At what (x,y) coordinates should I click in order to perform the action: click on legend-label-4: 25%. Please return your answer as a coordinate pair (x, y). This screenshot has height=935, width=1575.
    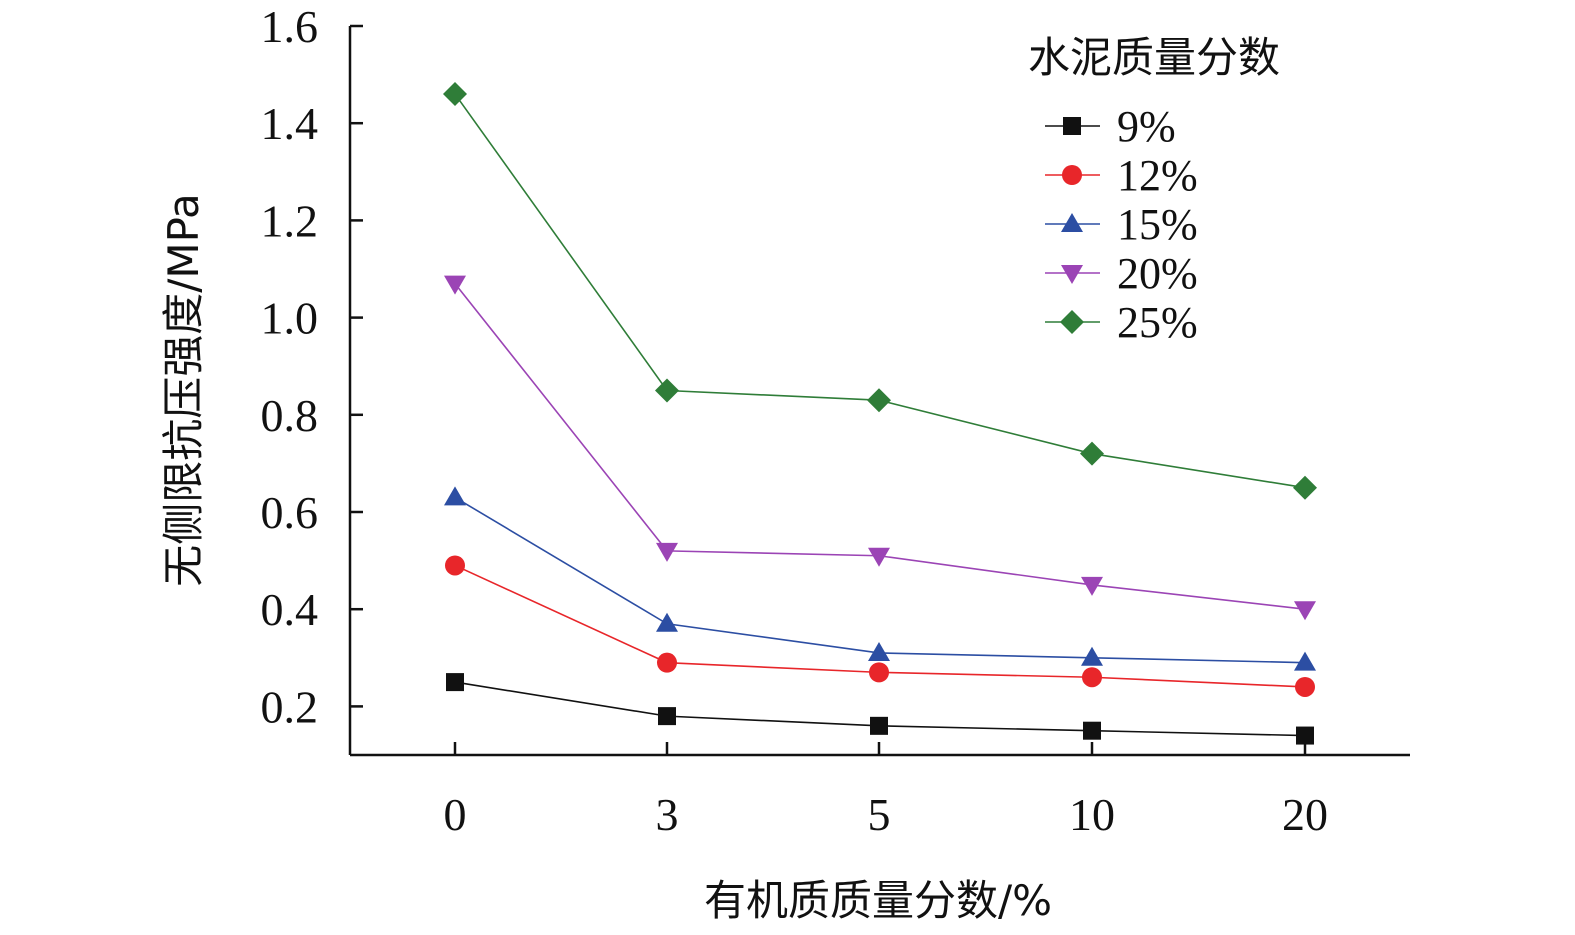
    Looking at the image, I should click on (1157, 322).